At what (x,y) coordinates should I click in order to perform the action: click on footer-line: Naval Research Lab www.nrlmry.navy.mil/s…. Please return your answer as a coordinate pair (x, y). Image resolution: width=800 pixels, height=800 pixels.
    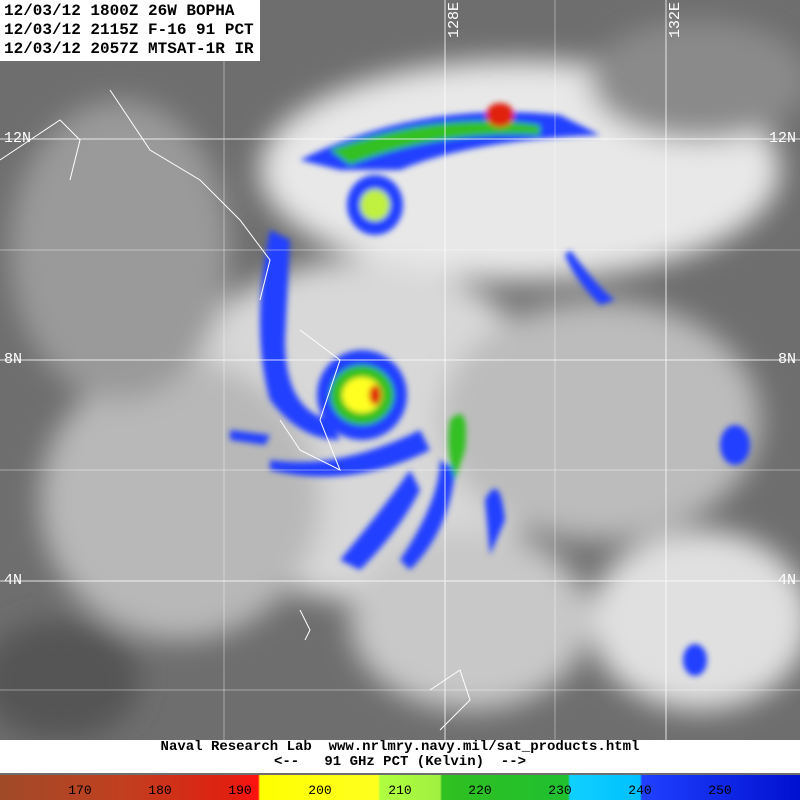
    Looking at the image, I should click on (400, 747).